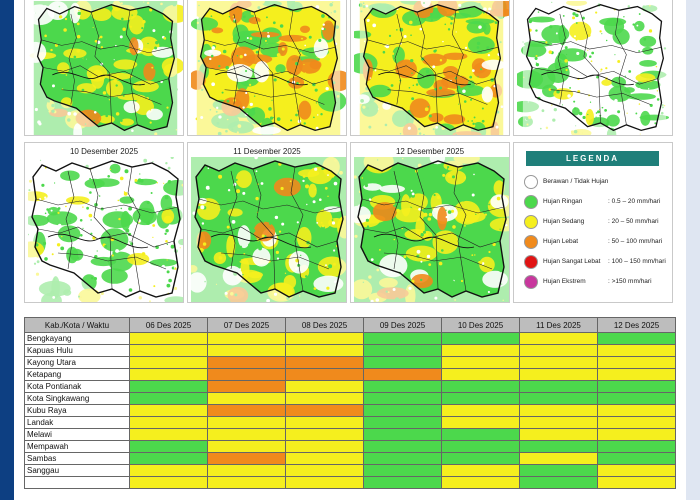 This screenshot has height=500, width=700. Describe the element at coordinates (77, 325) in the screenshot. I see `column-header: Kab./Kota / Waktu` at that location.